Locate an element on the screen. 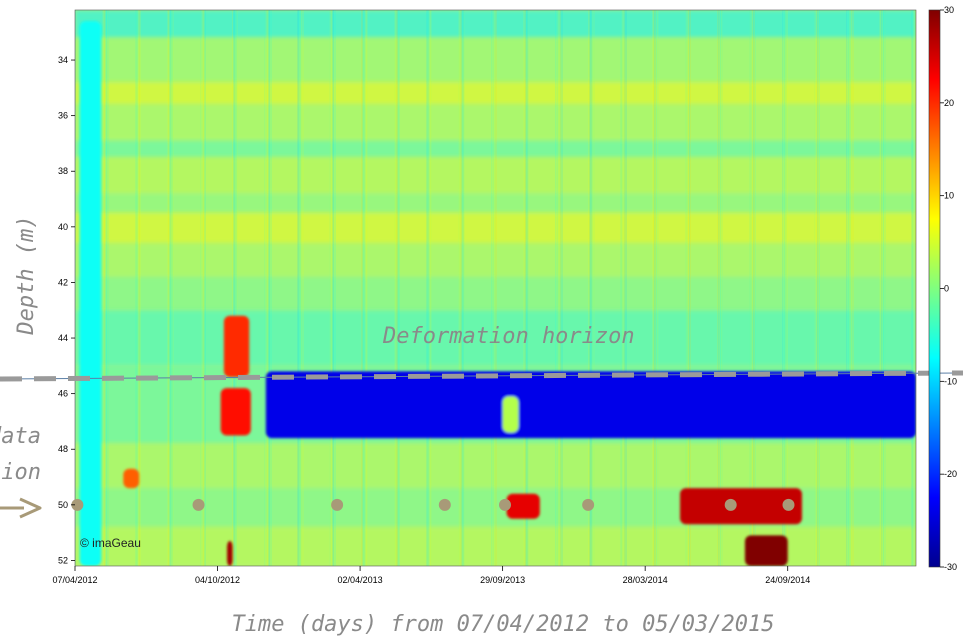 The width and height of the screenshot is (963, 638). colorbar-axis: 30 20 10 0 -10 -20 -30 is located at coordinates (948, 288).